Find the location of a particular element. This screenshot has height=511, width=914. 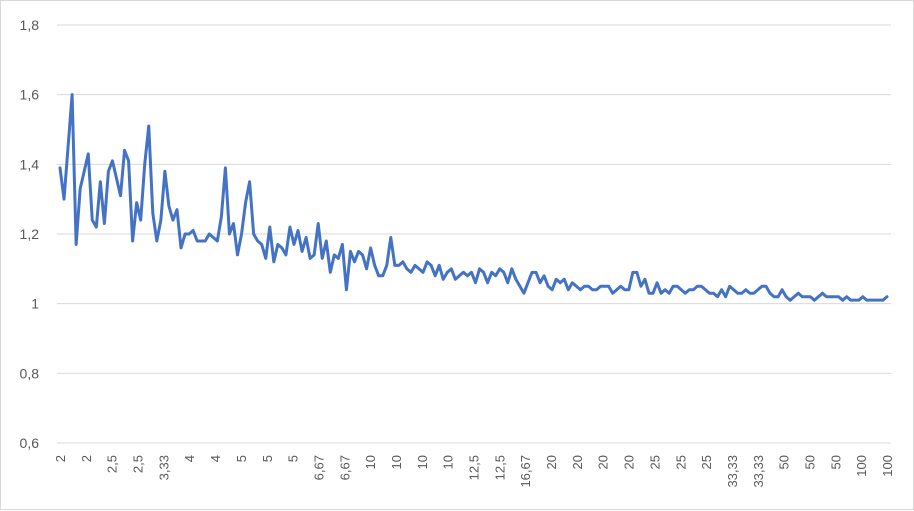

y-tick-label: 0,6 is located at coordinates (30, 443).